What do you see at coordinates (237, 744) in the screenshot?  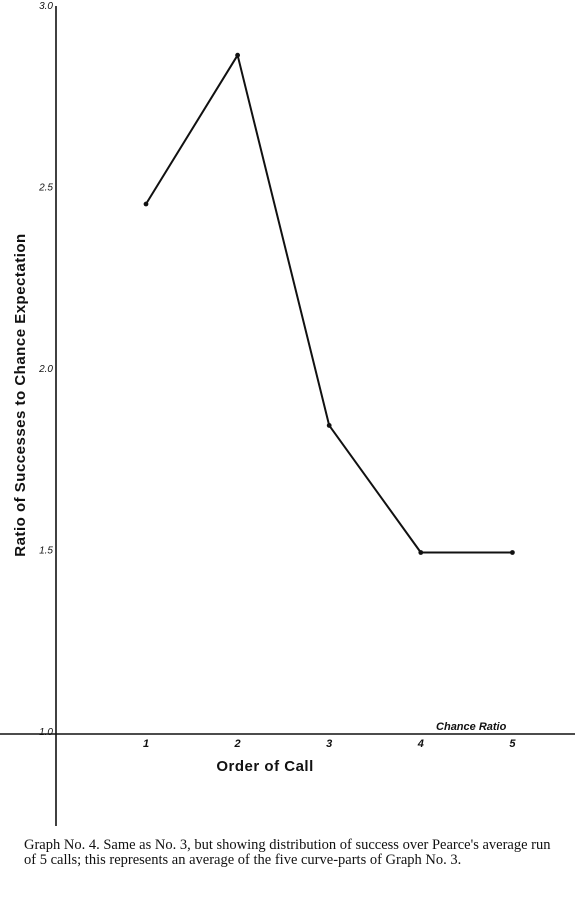 I see `x-tick-label: 2` at bounding box center [237, 744].